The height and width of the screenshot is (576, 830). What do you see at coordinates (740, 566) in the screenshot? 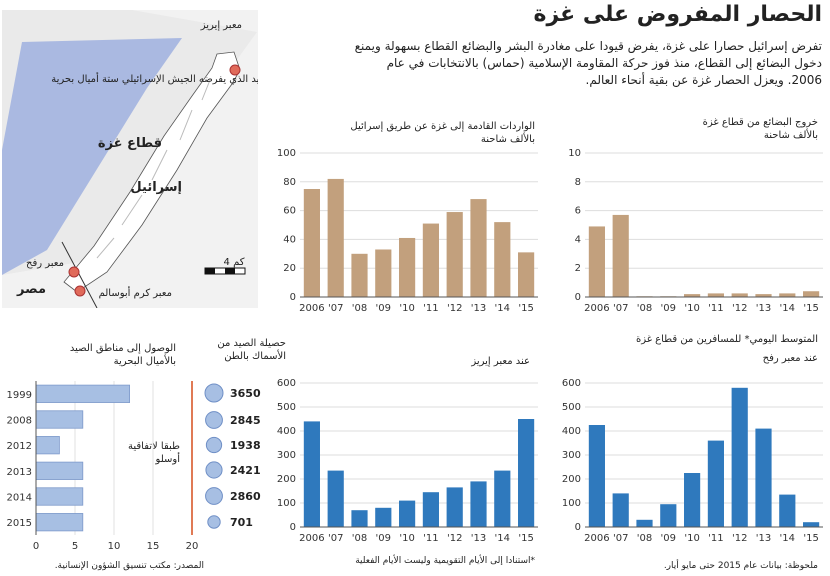
I see `data-note: ملحوظة: بيانات عام 2015 حتى مايو أيار.` at bounding box center [740, 566].